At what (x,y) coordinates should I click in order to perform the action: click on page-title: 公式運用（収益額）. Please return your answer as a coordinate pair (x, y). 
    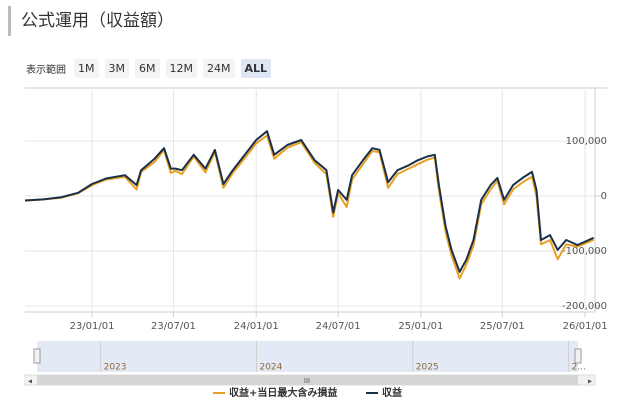
    Looking at the image, I should click on (91, 21).